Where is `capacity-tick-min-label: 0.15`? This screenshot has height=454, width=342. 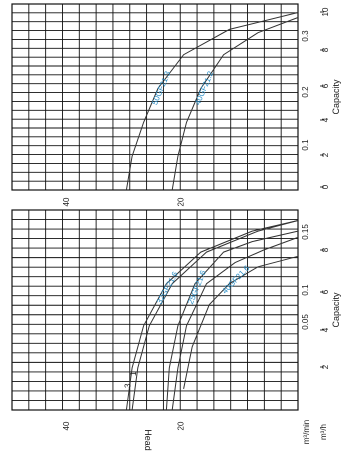 capacity-tick-min-label: 0.15 is located at coordinates (305, 232).